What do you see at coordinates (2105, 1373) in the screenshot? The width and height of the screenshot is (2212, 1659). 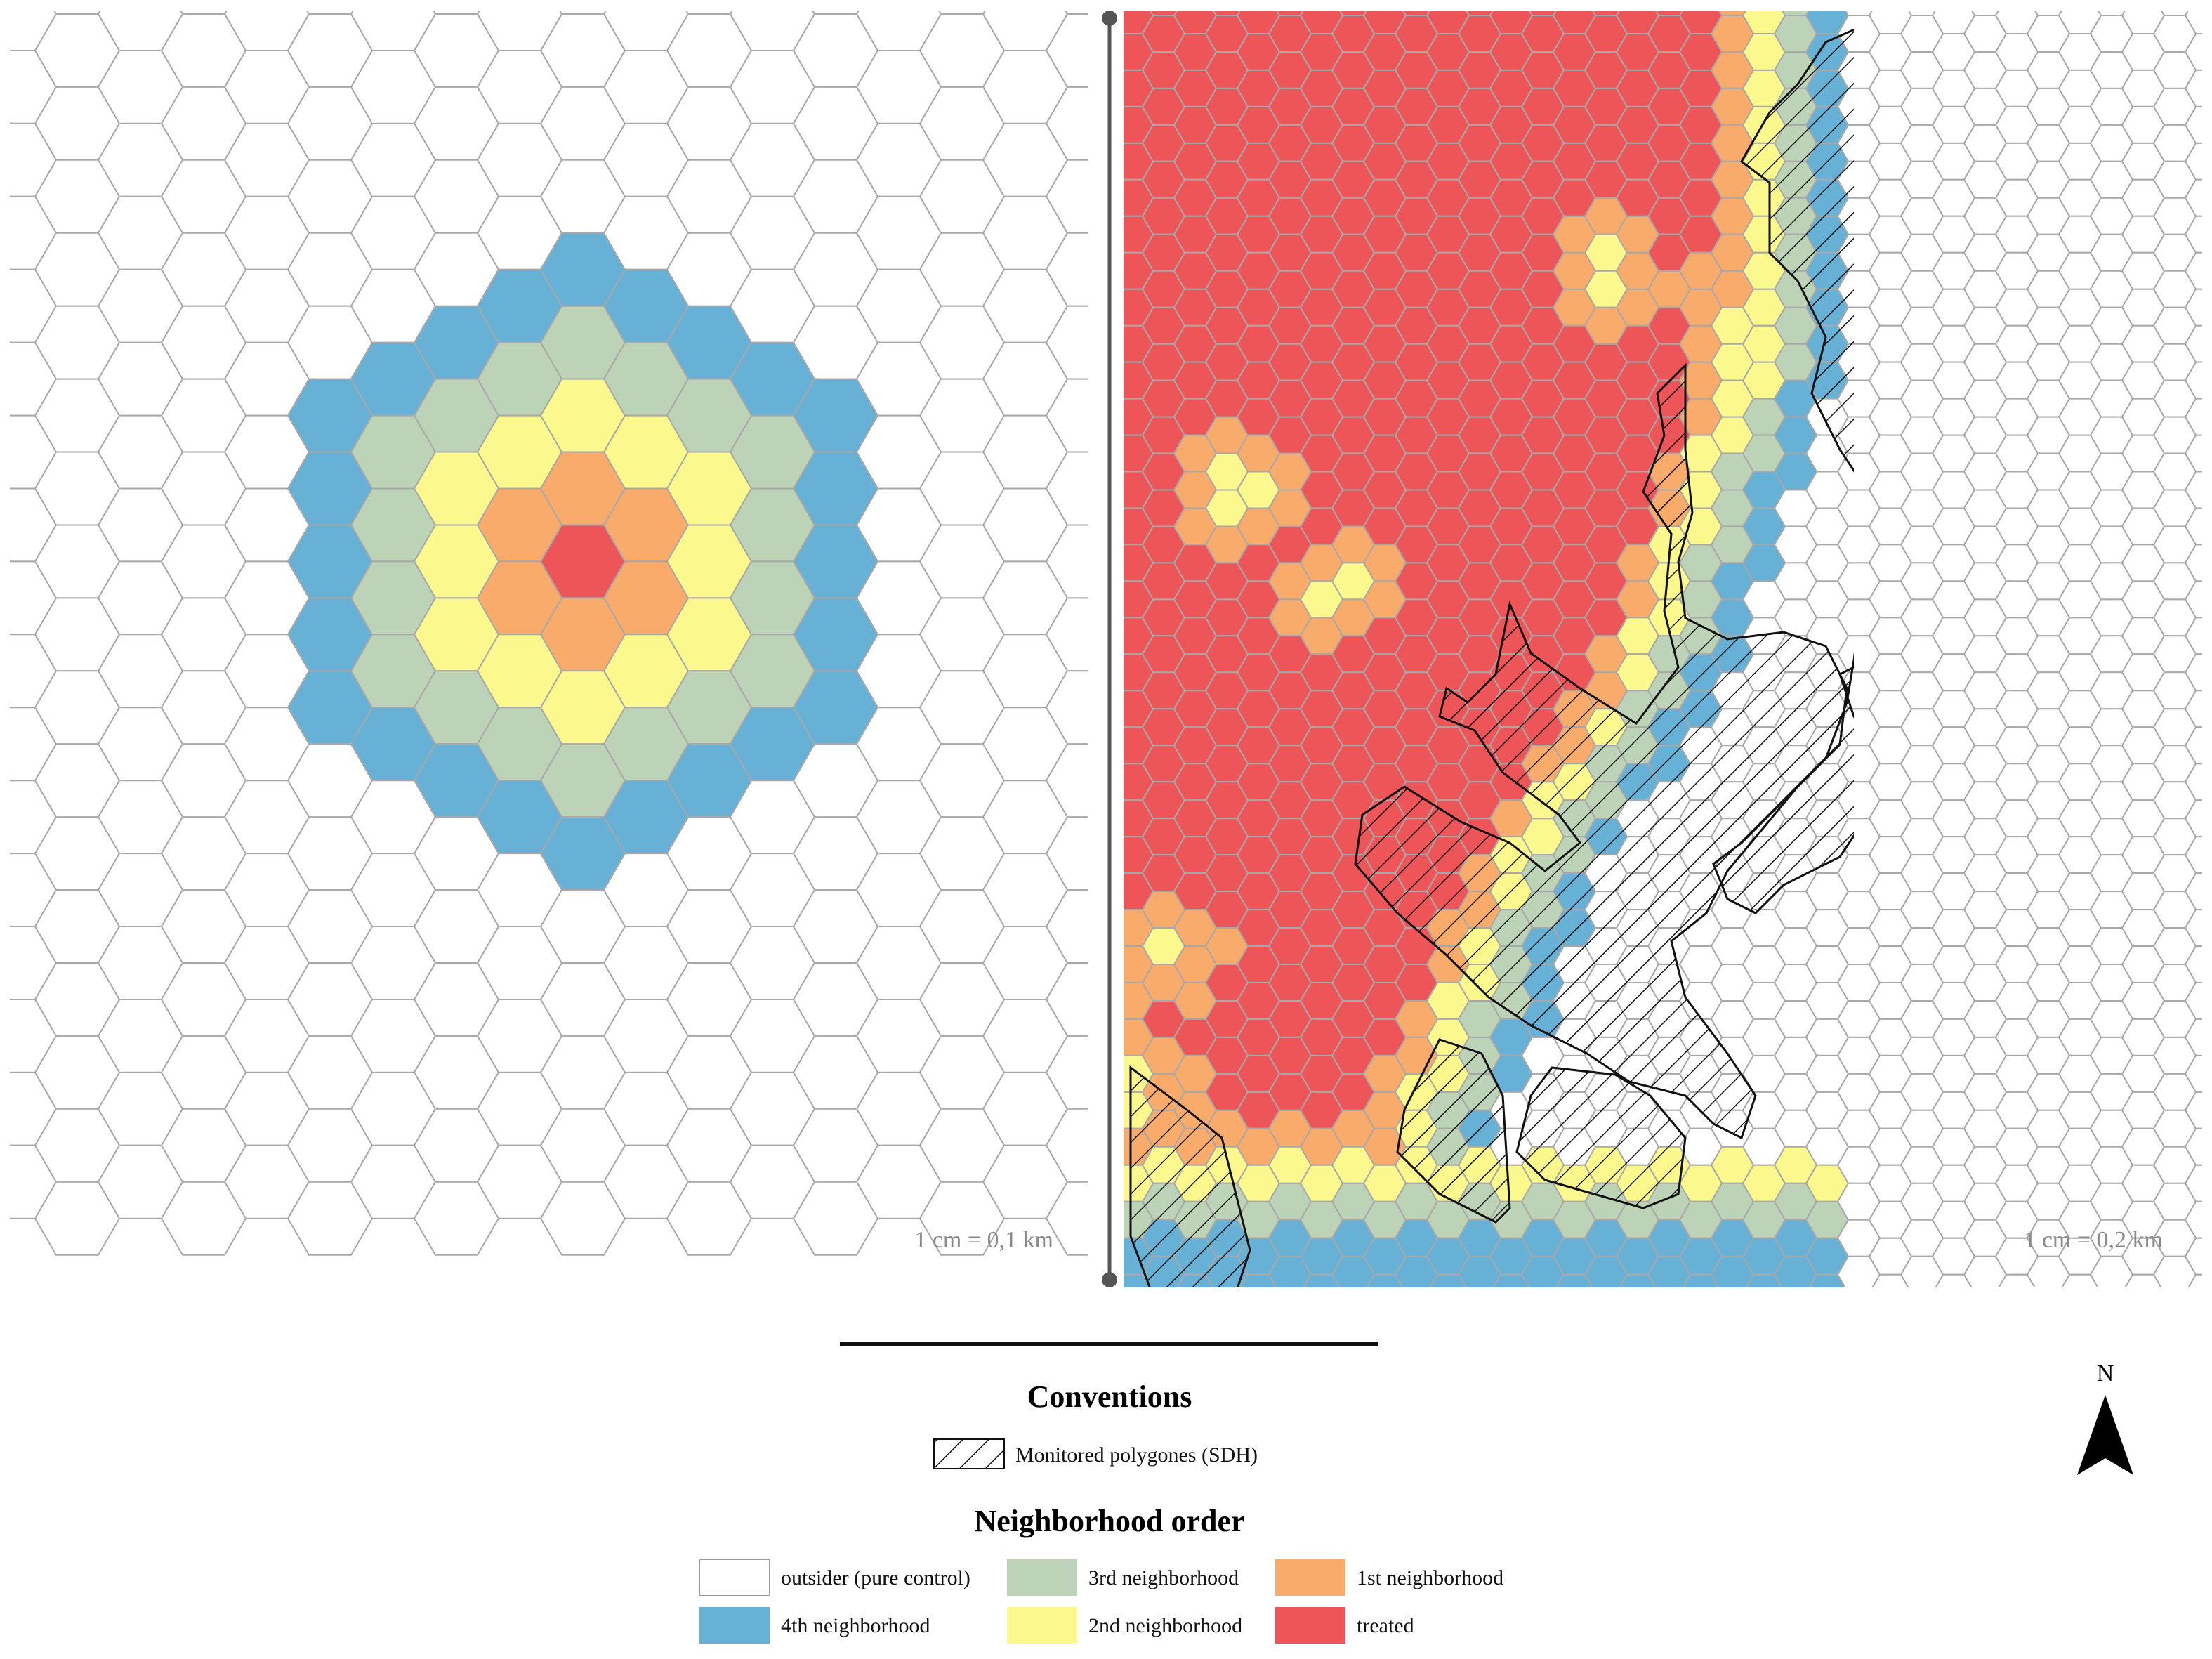 I see `north-label: N` at bounding box center [2105, 1373].